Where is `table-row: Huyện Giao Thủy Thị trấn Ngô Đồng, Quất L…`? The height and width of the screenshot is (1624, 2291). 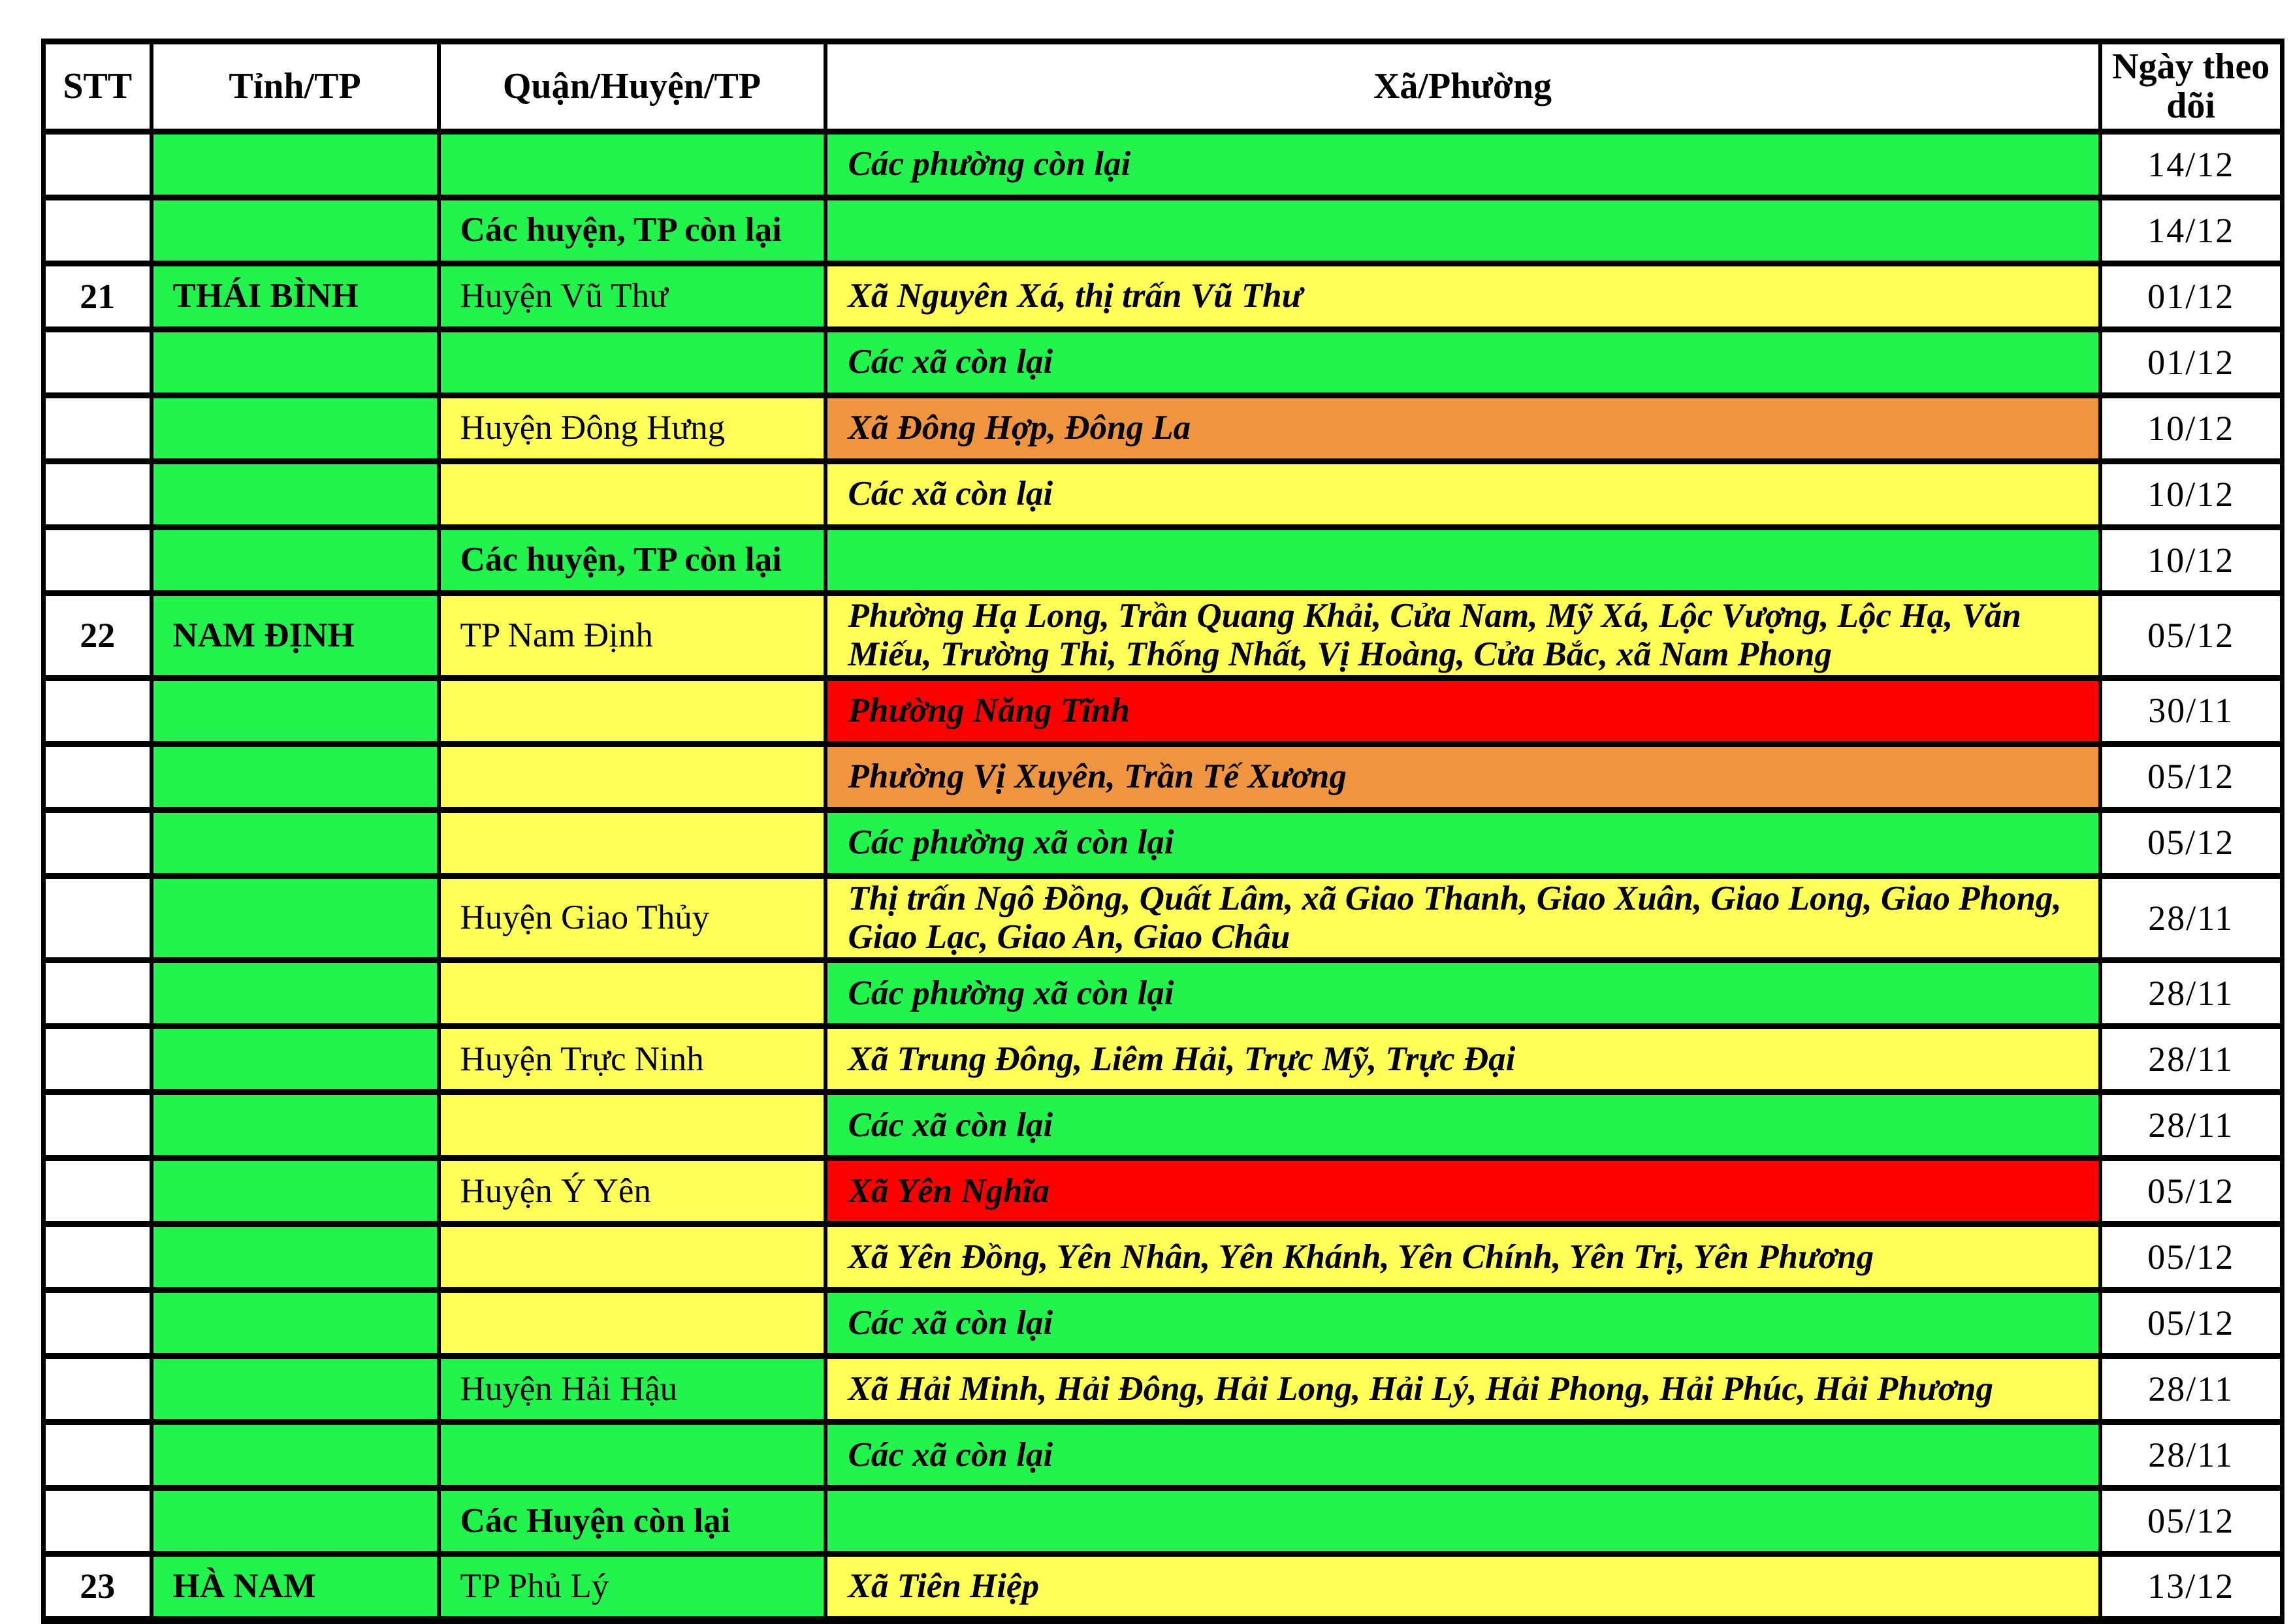 table-row: Huyện Giao Thủy Thị trấn Ngô Đồng, Quất L… is located at coordinates (1162, 918).